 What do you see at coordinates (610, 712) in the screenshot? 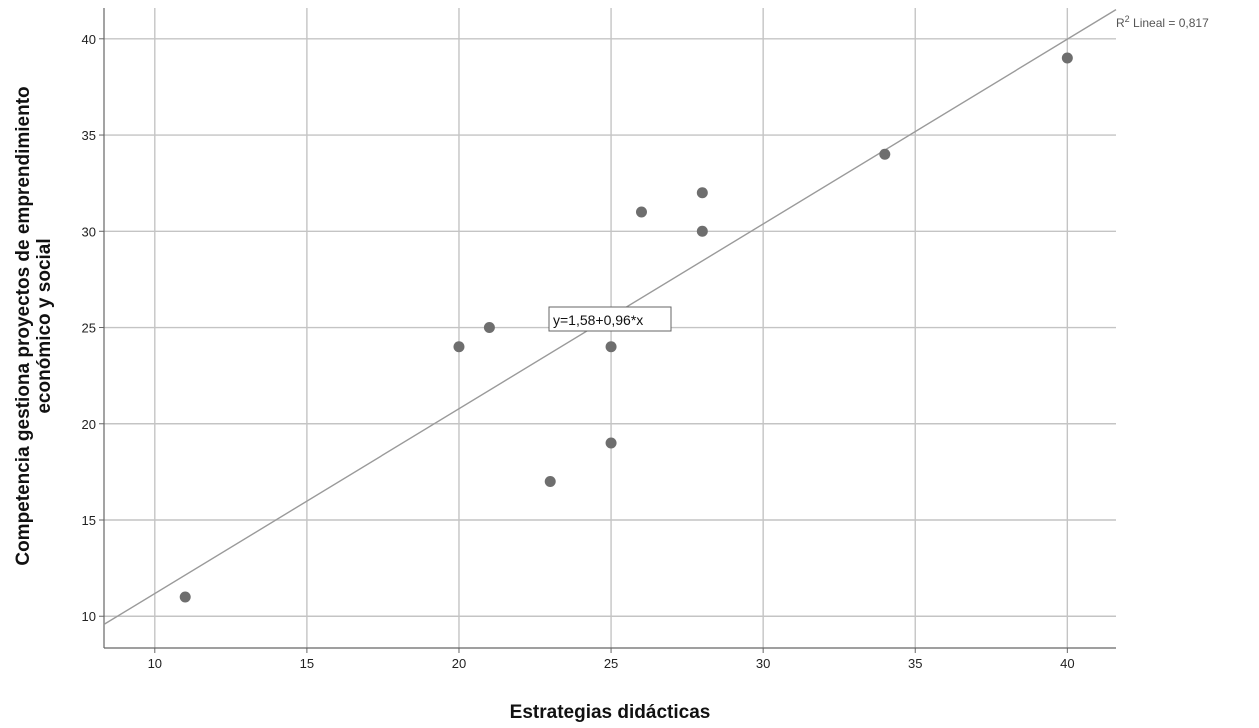
I see `x-axis-title: Estrategias didácticas` at bounding box center [610, 712].